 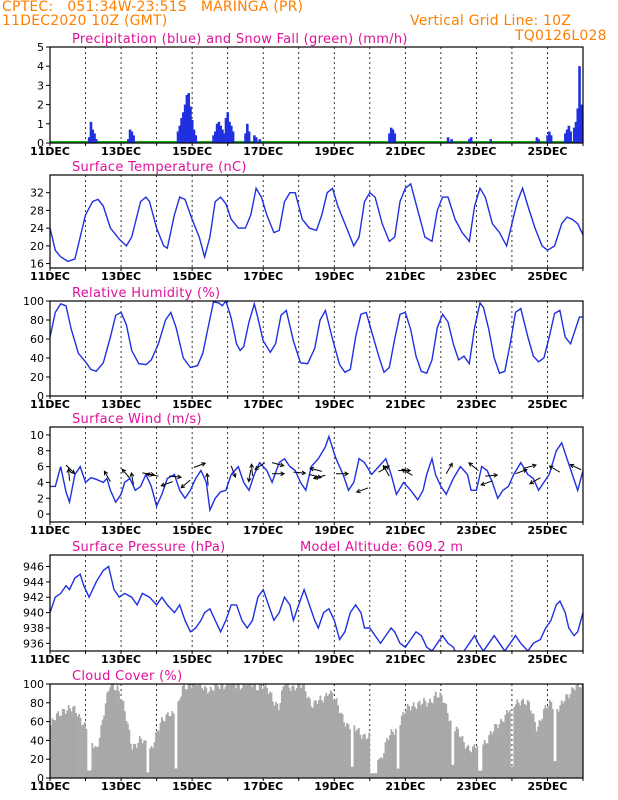 I want to click on plot-area, so click(x=316, y=338).